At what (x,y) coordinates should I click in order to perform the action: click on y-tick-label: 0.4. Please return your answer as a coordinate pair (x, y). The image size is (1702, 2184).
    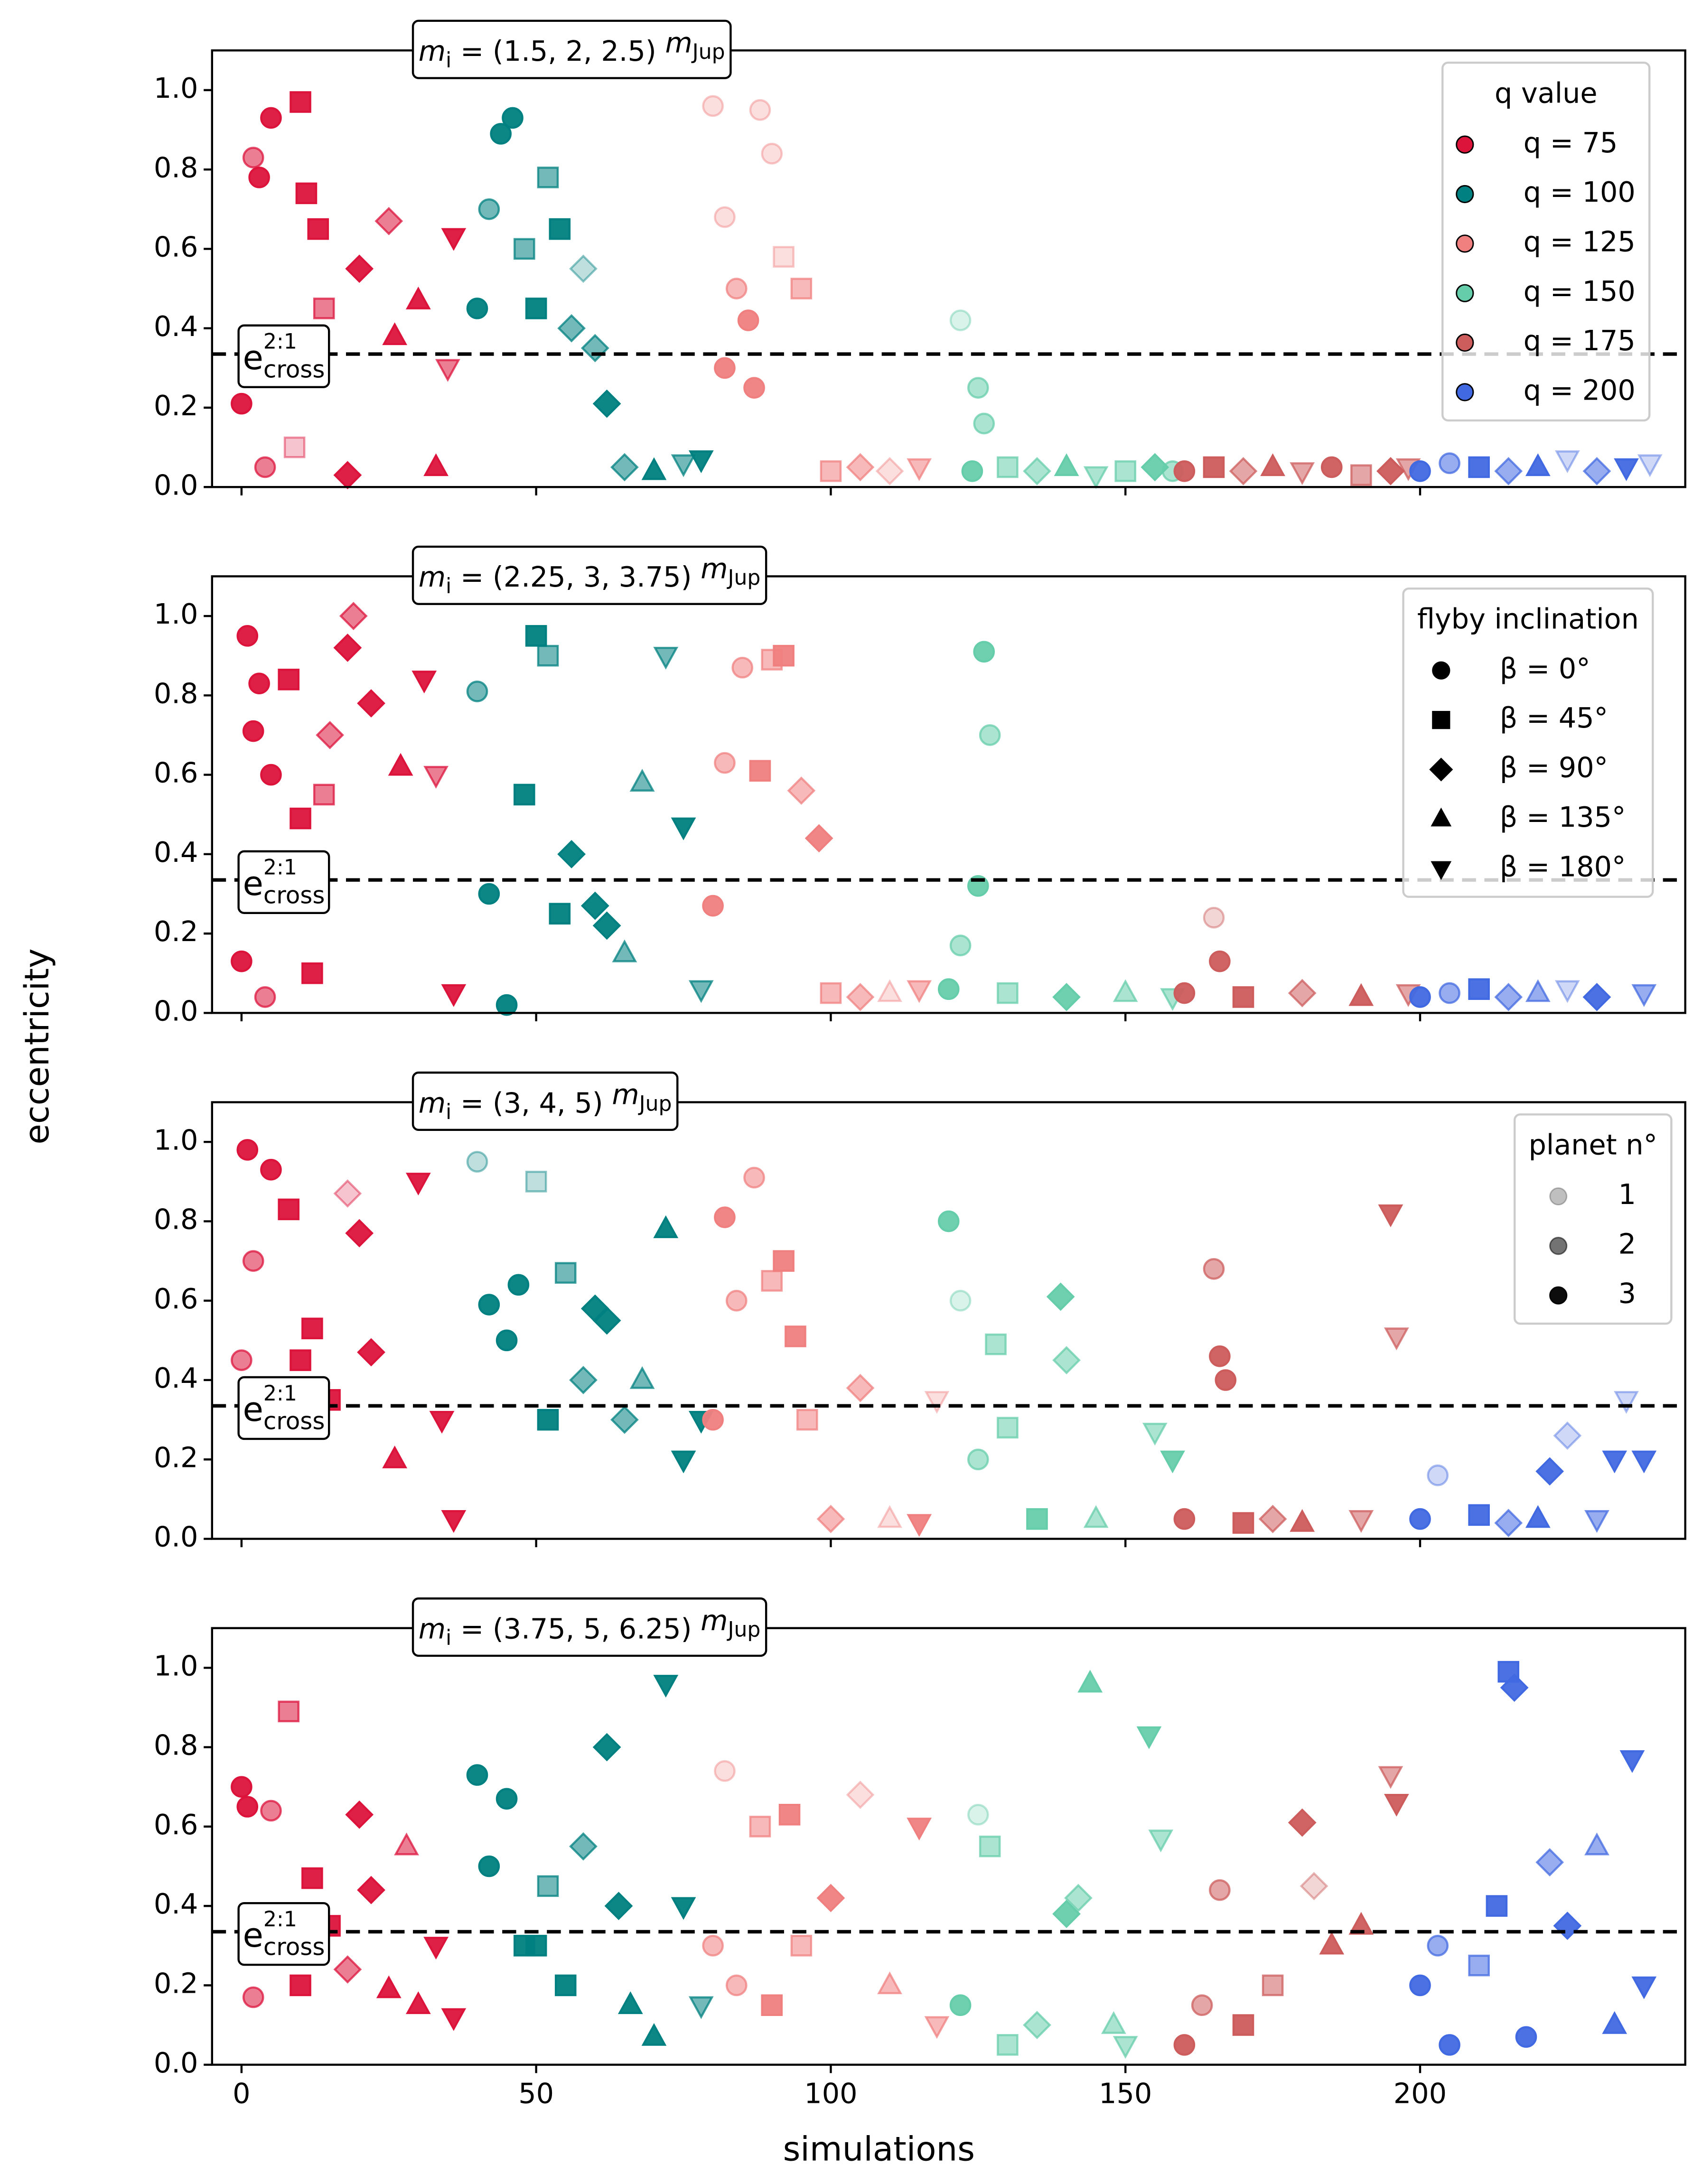
    Looking at the image, I should click on (176, 1904).